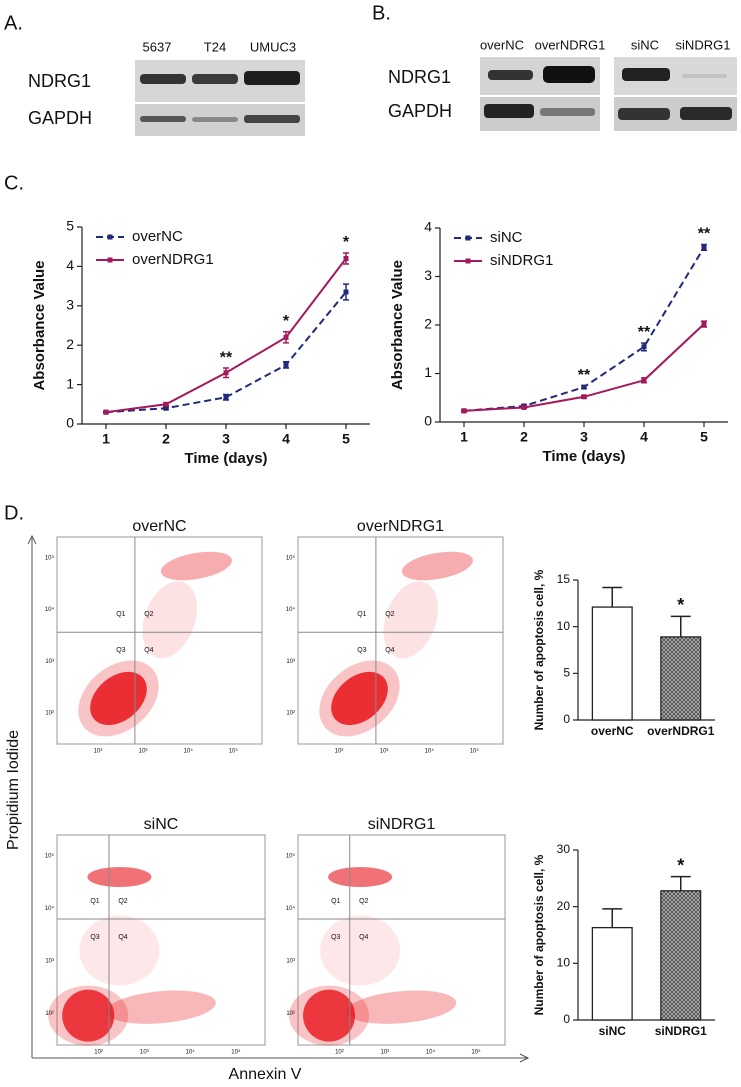 This screenshot has width=741, height=1087. What do you see at coordinates (173, 259) in the screenshot?
I see `legend-label: overNDRG1` at bounding box center [173, 259].